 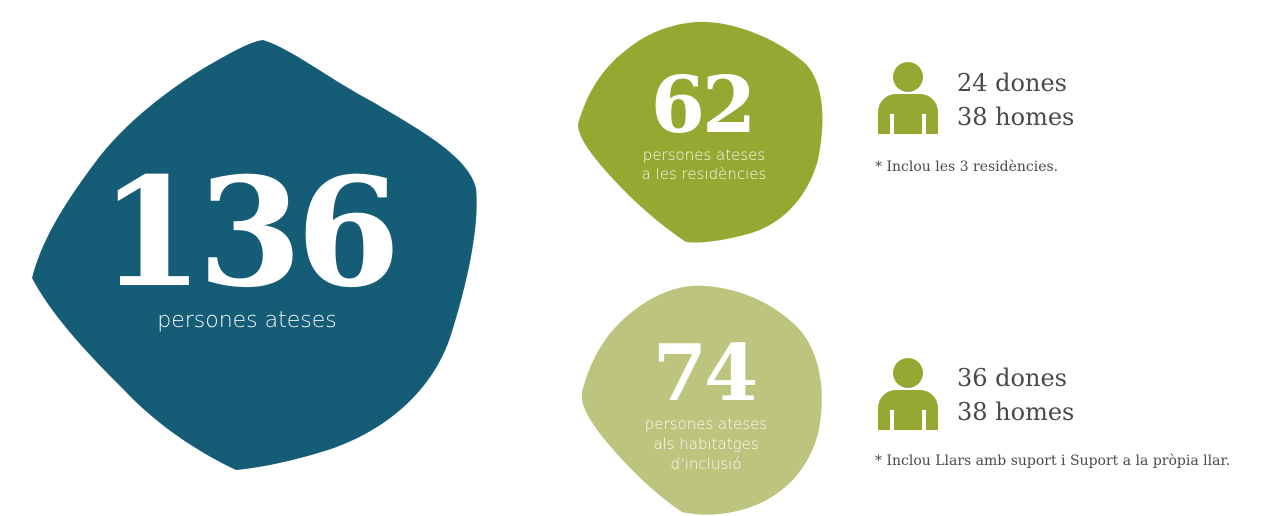 I want to click on residences-caption-line2: a les residències, so click(x=704, y=174).